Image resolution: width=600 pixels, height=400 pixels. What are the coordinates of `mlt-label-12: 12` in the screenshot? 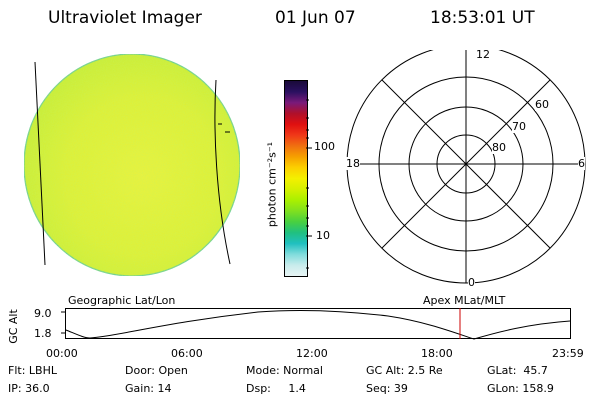 It's located at (483, 54).